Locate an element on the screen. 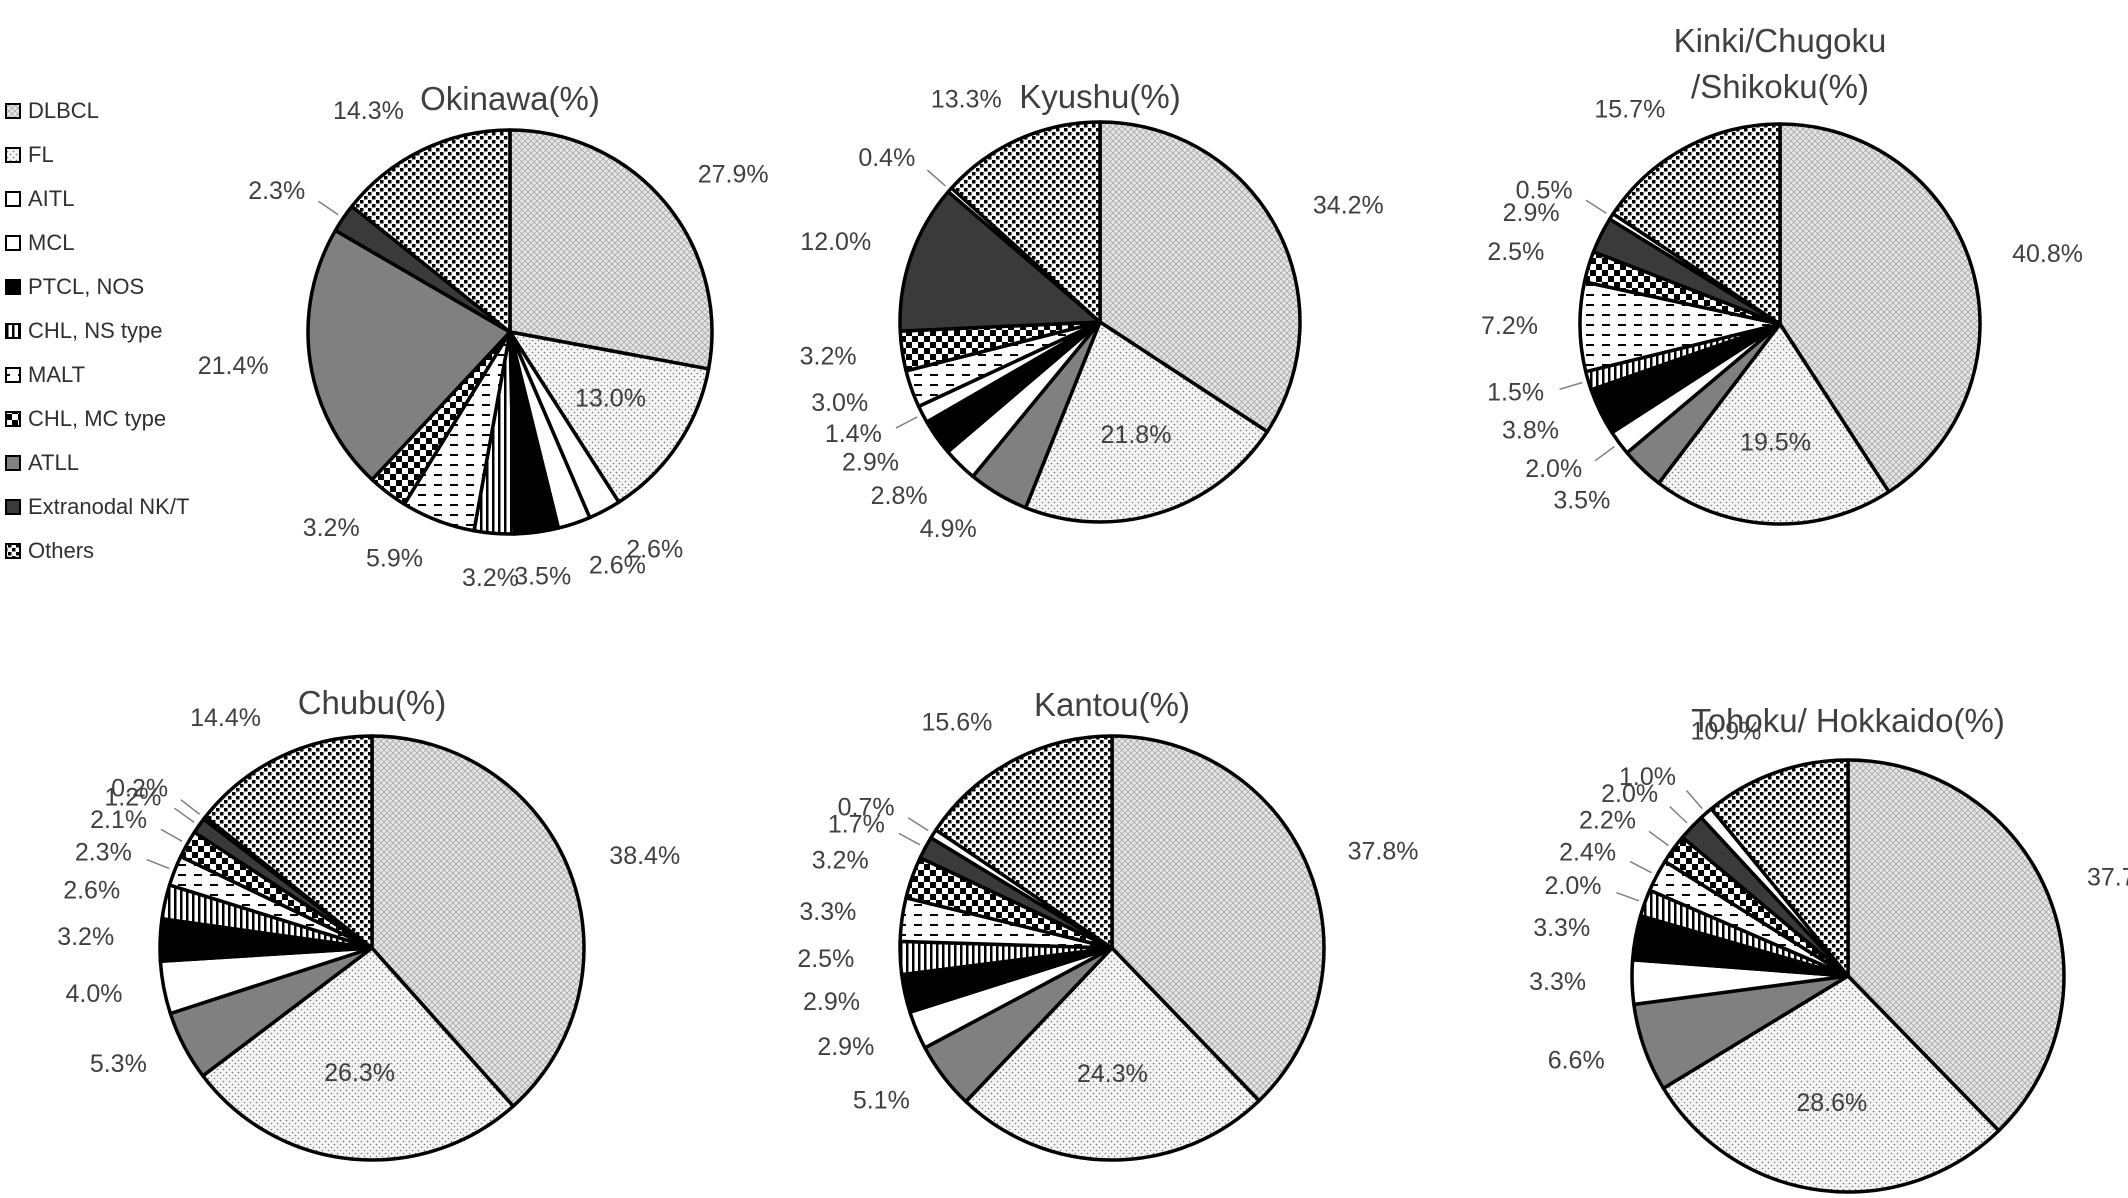 This screenshot has width=2128, height=1198. legend-swatch-others is located at coordinates (13, 551).